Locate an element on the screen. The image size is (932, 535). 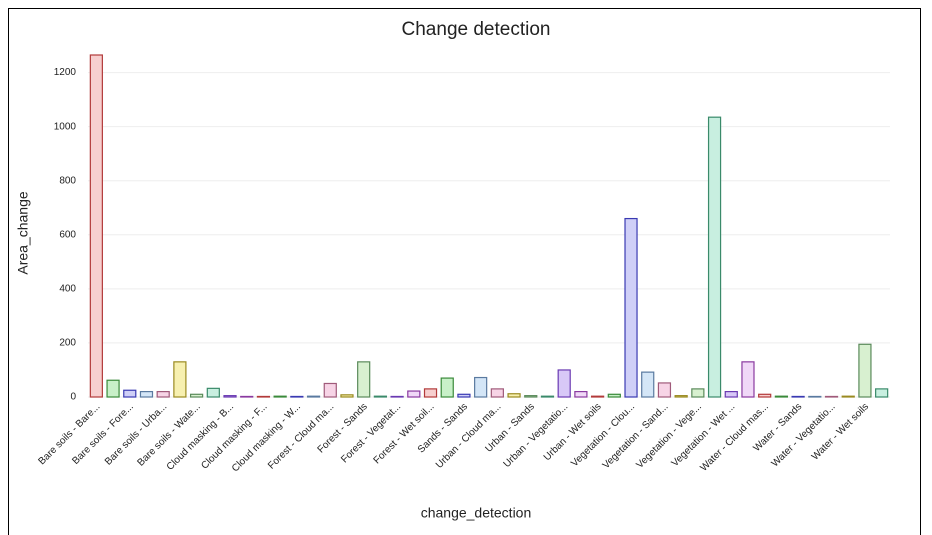
chart-title: Change detection is located at coordinates (476, 29).